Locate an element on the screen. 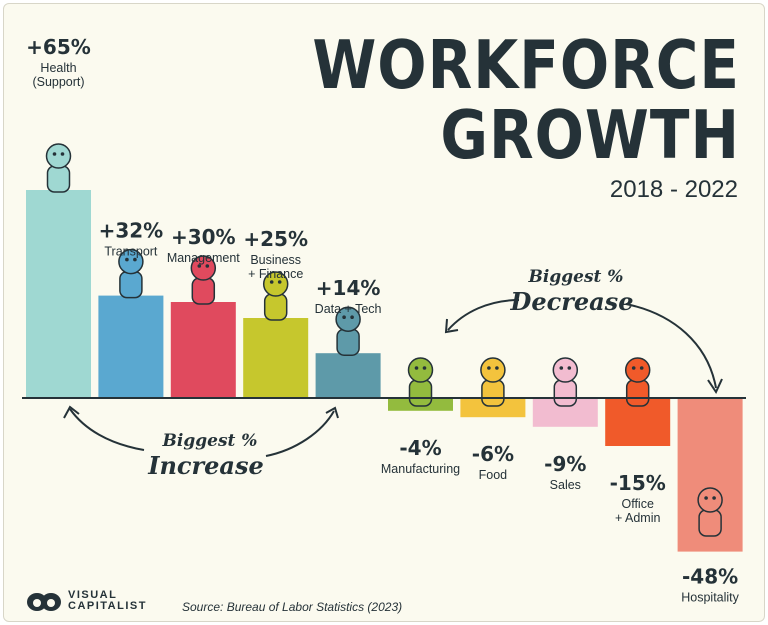 The height and width of the screenshot is (625, 768). category-label: Office is located at coordinates (637, 504).